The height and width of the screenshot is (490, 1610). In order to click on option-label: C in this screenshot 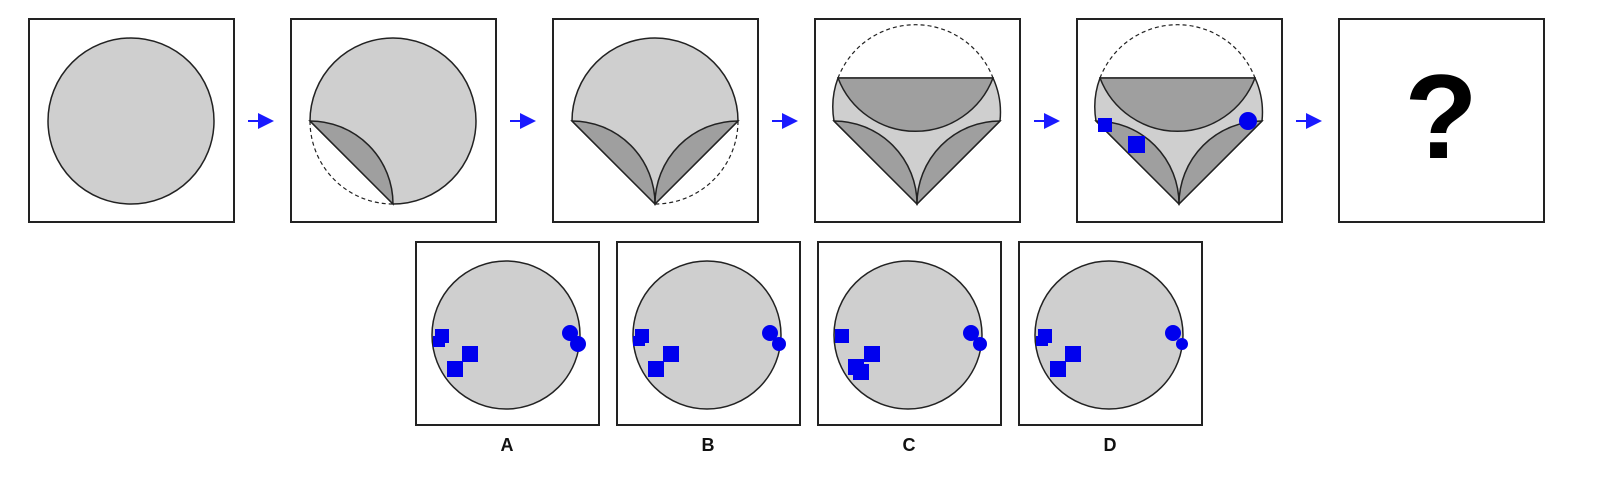, I will do `click(909, 445)`.